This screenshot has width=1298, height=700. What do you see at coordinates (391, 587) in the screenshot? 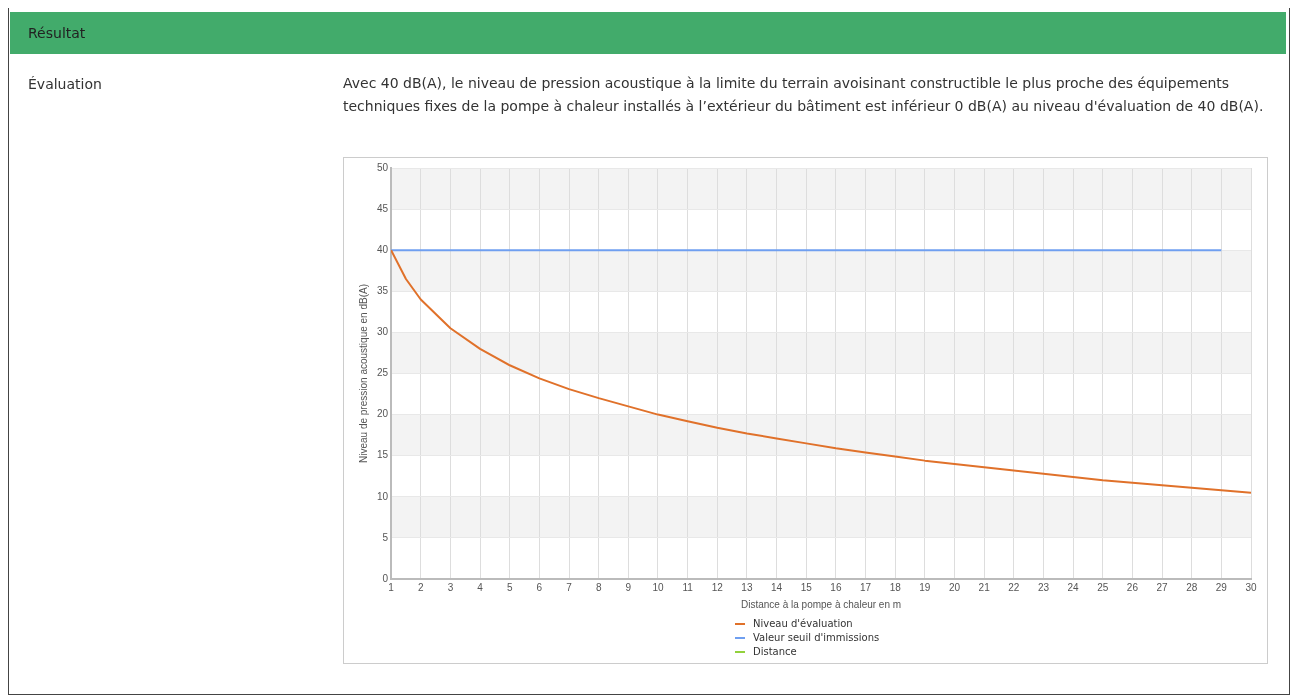
I see `x-tick-label: 1` at bounding box center [391, 587].